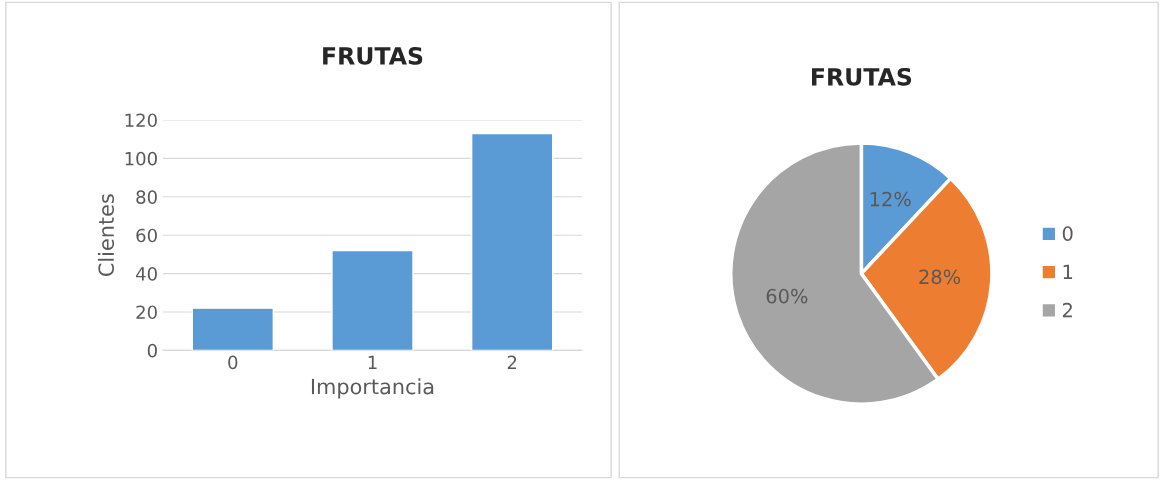 Image resolution: width=1164 pixels, height=480 pixels. Describe the element at coordinates (106, 235) in the screenshot. I see `y-axis-title: Clientes` at that location.